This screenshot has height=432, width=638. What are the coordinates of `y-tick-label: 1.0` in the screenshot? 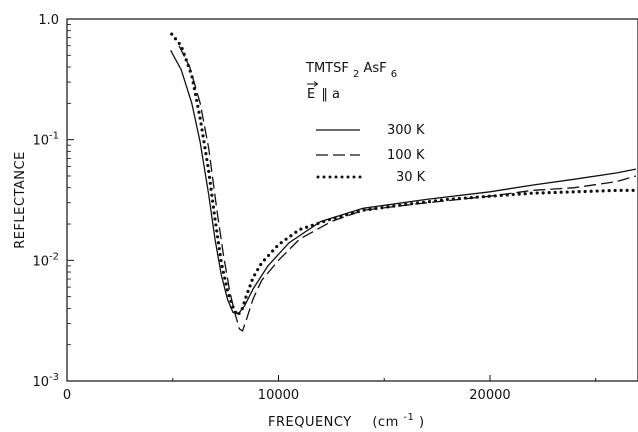 It's located at (48, 20).